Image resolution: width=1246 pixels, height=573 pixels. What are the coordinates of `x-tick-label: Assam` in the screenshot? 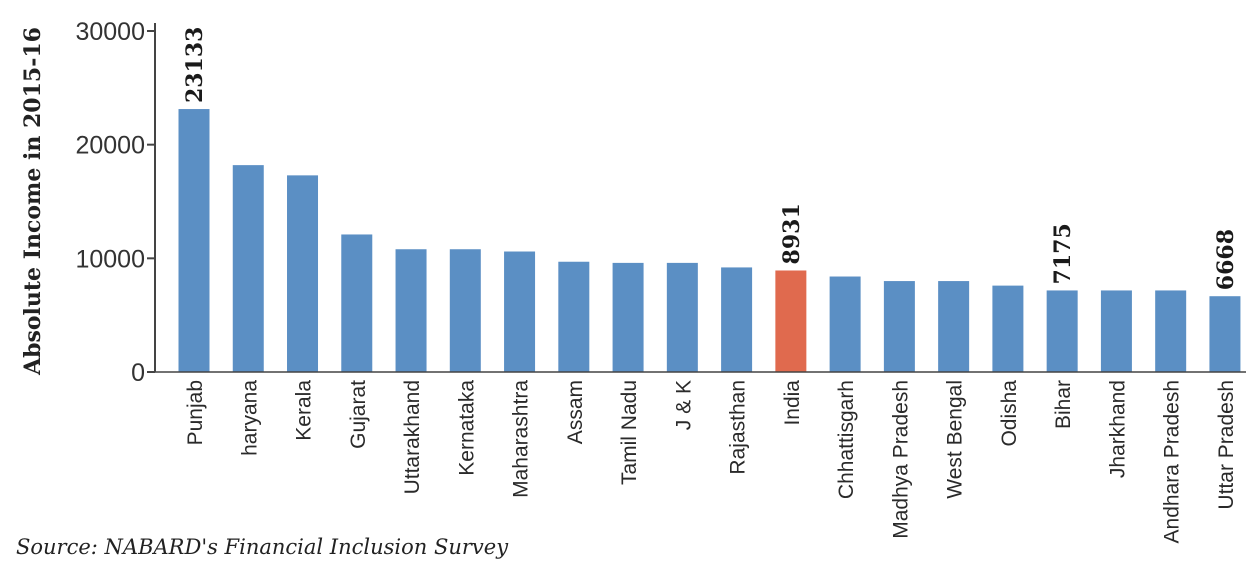 It's located at (575, 412).